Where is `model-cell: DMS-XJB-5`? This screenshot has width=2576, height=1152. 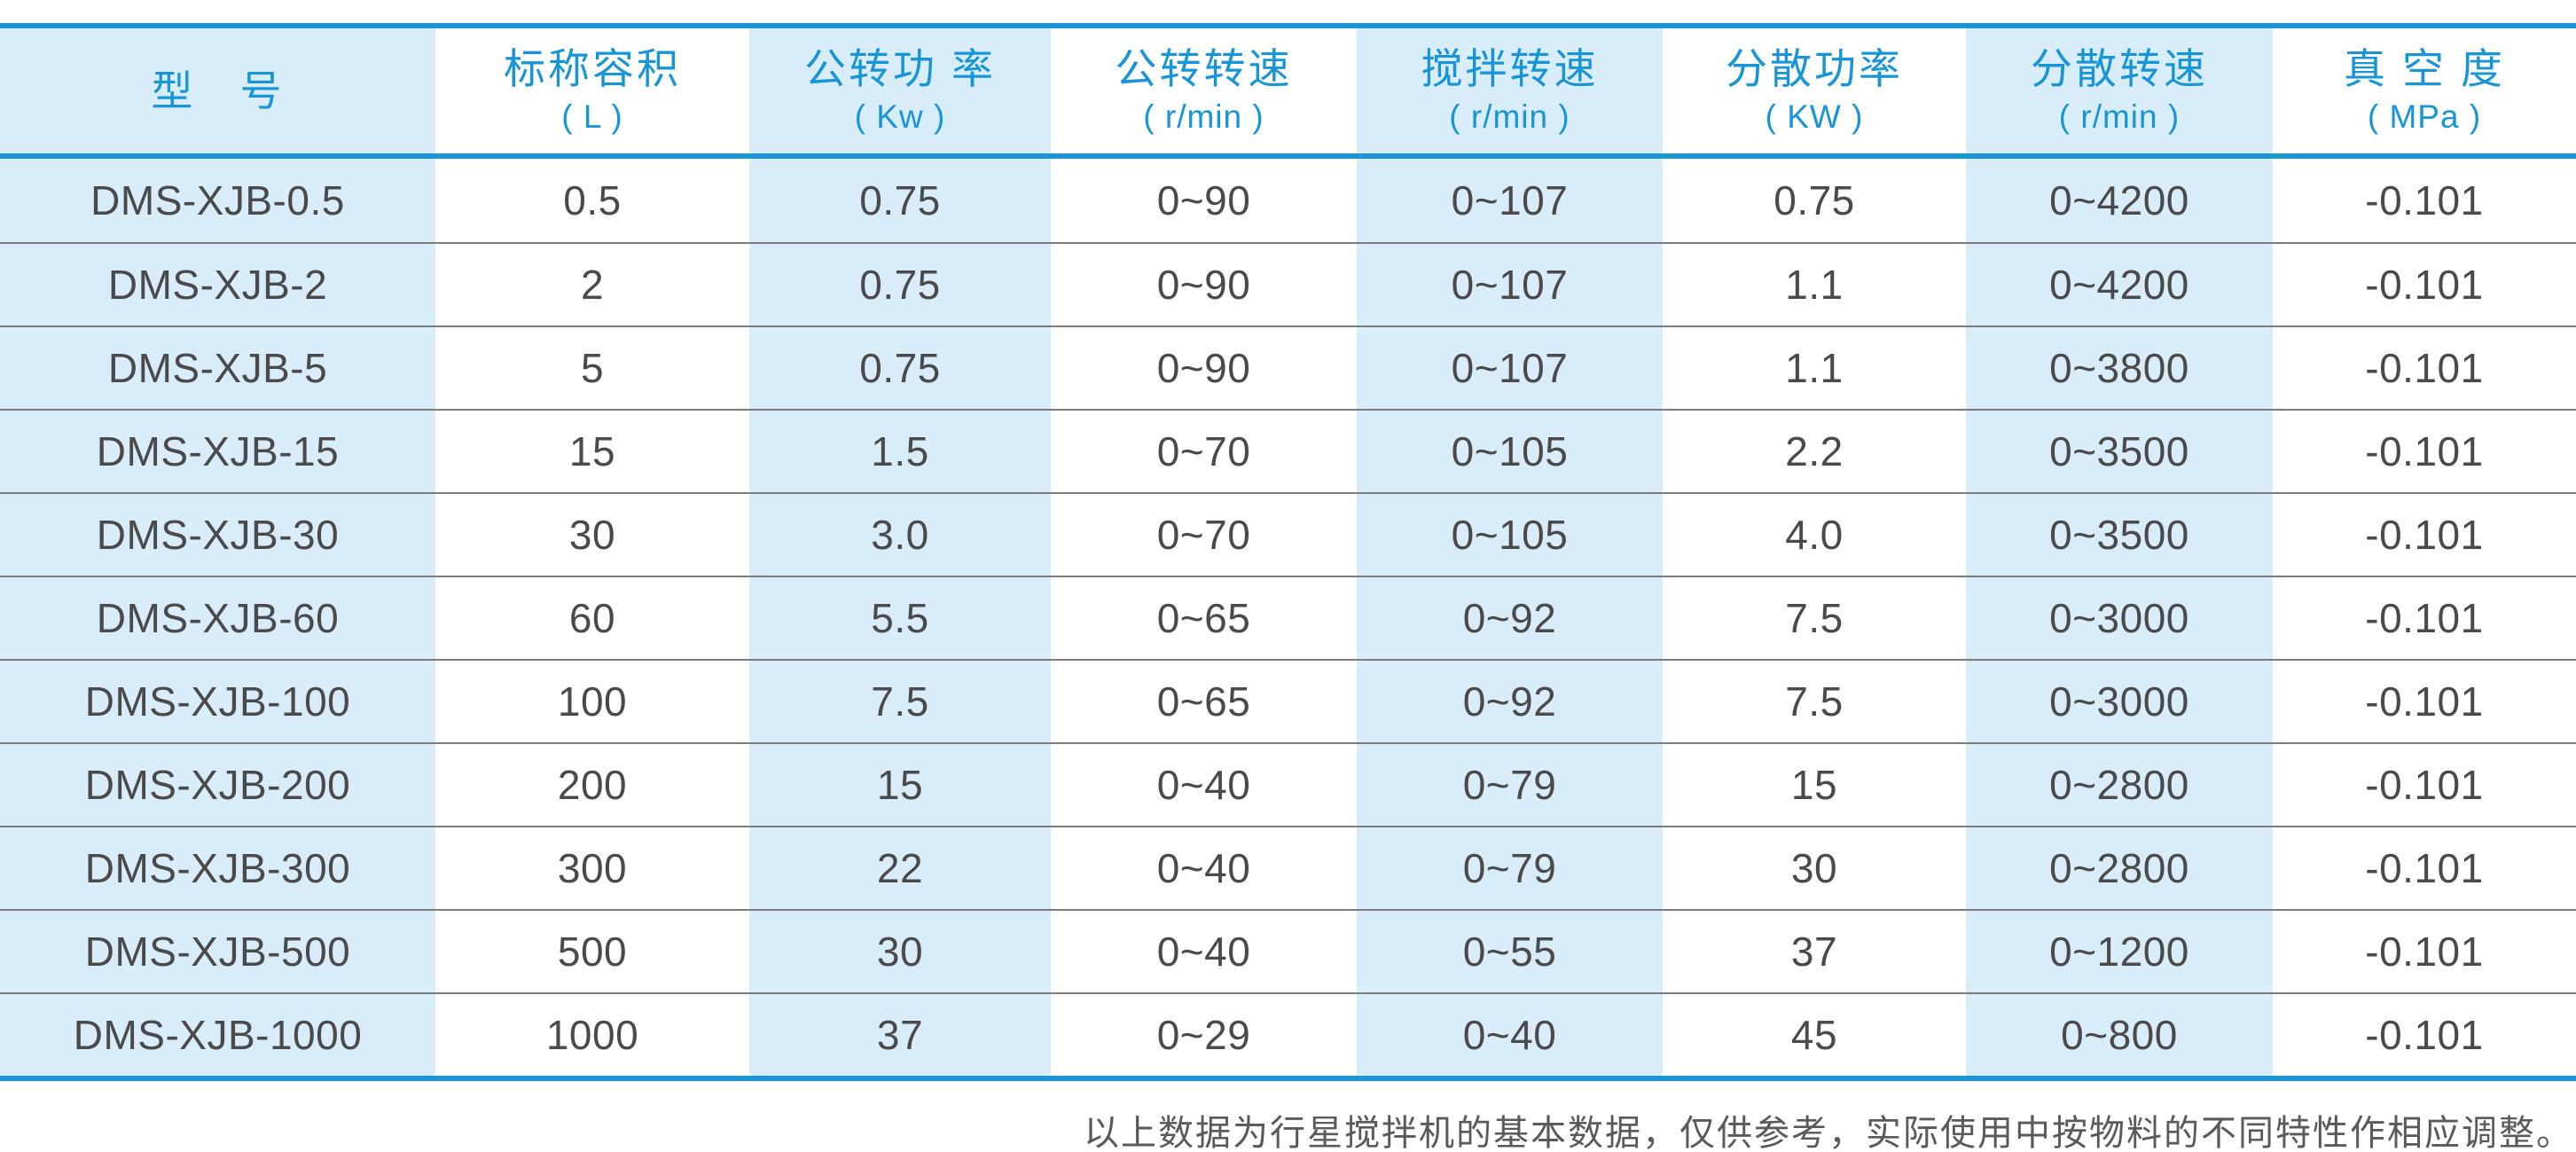 model-cell: DMS-XJB-5 is located at coordinates (217, 368).